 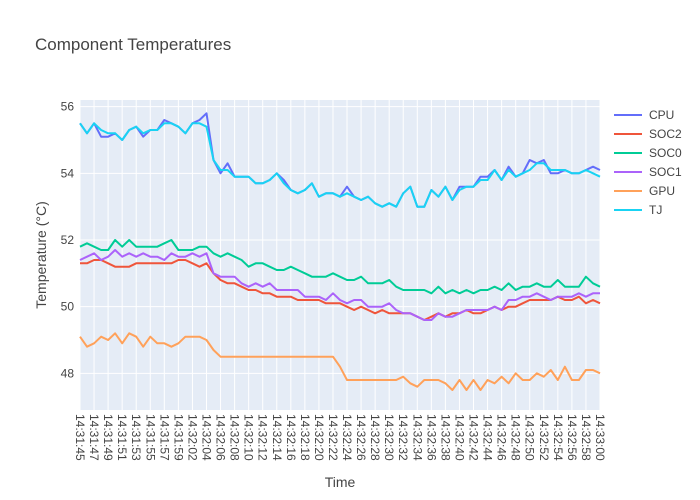 What do you see at coordinates (638, 210) in the screenshot?
I see `legend-item-tj: TJ` at bounding box center [638, 210].